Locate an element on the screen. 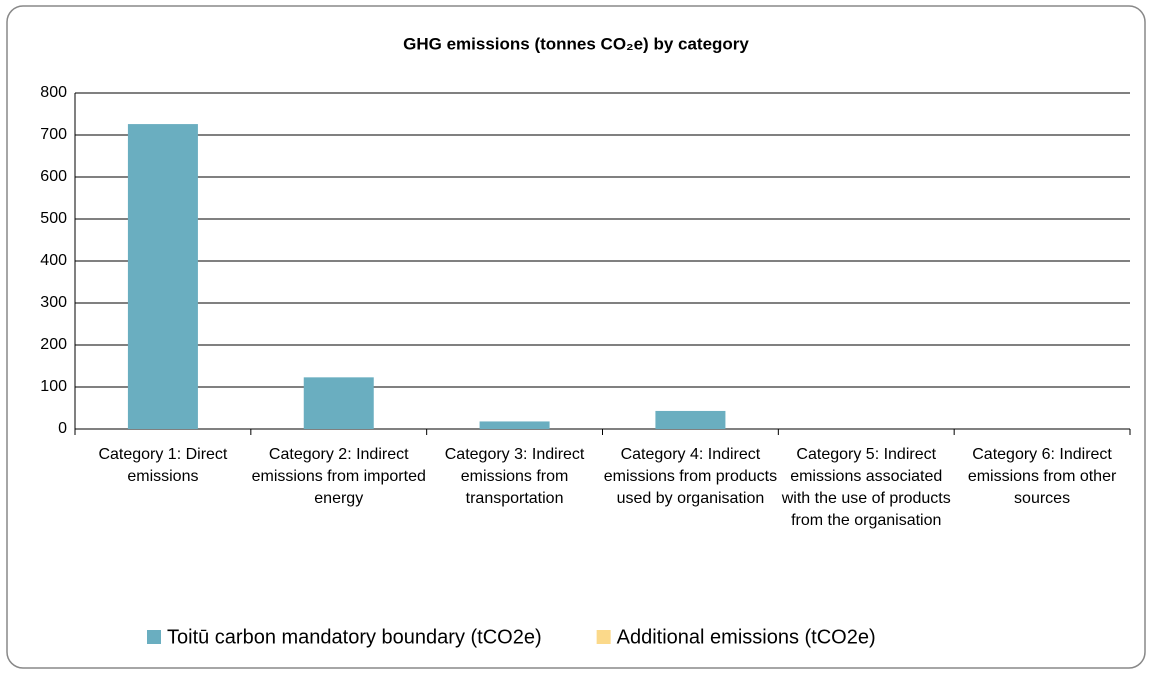 This screenshot has width=1152, height=674. y-tick-label: 200 is located at coordinates (53, 344).